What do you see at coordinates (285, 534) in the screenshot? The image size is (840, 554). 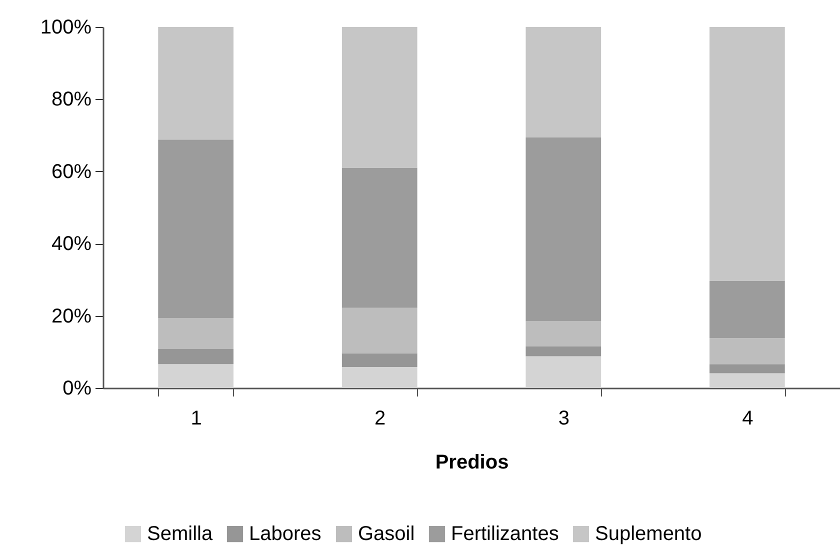 I see `legend-label: Labores` at bounding box center [285, 534].